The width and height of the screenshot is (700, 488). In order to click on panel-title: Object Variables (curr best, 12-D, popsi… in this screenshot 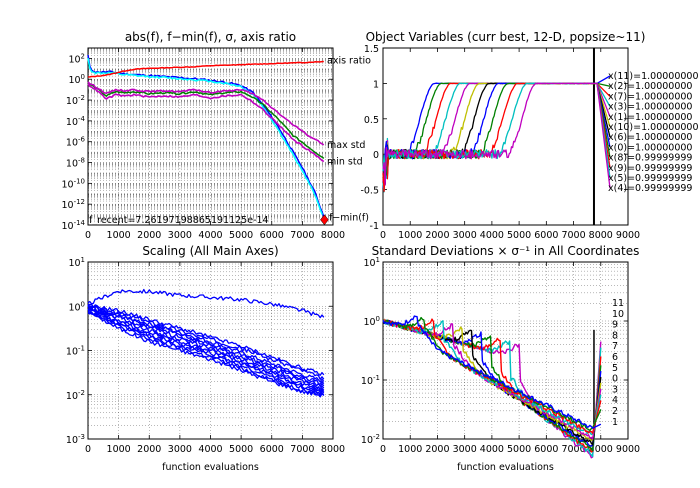, I will do `click(506, 37)`.